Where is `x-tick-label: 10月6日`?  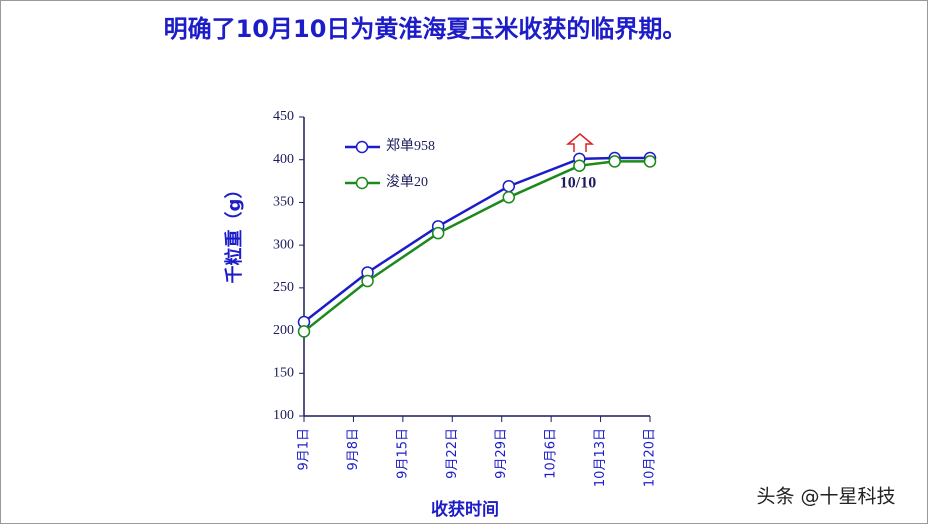 x-tick-label: 10月6日 is located at coordinates (551, 453).